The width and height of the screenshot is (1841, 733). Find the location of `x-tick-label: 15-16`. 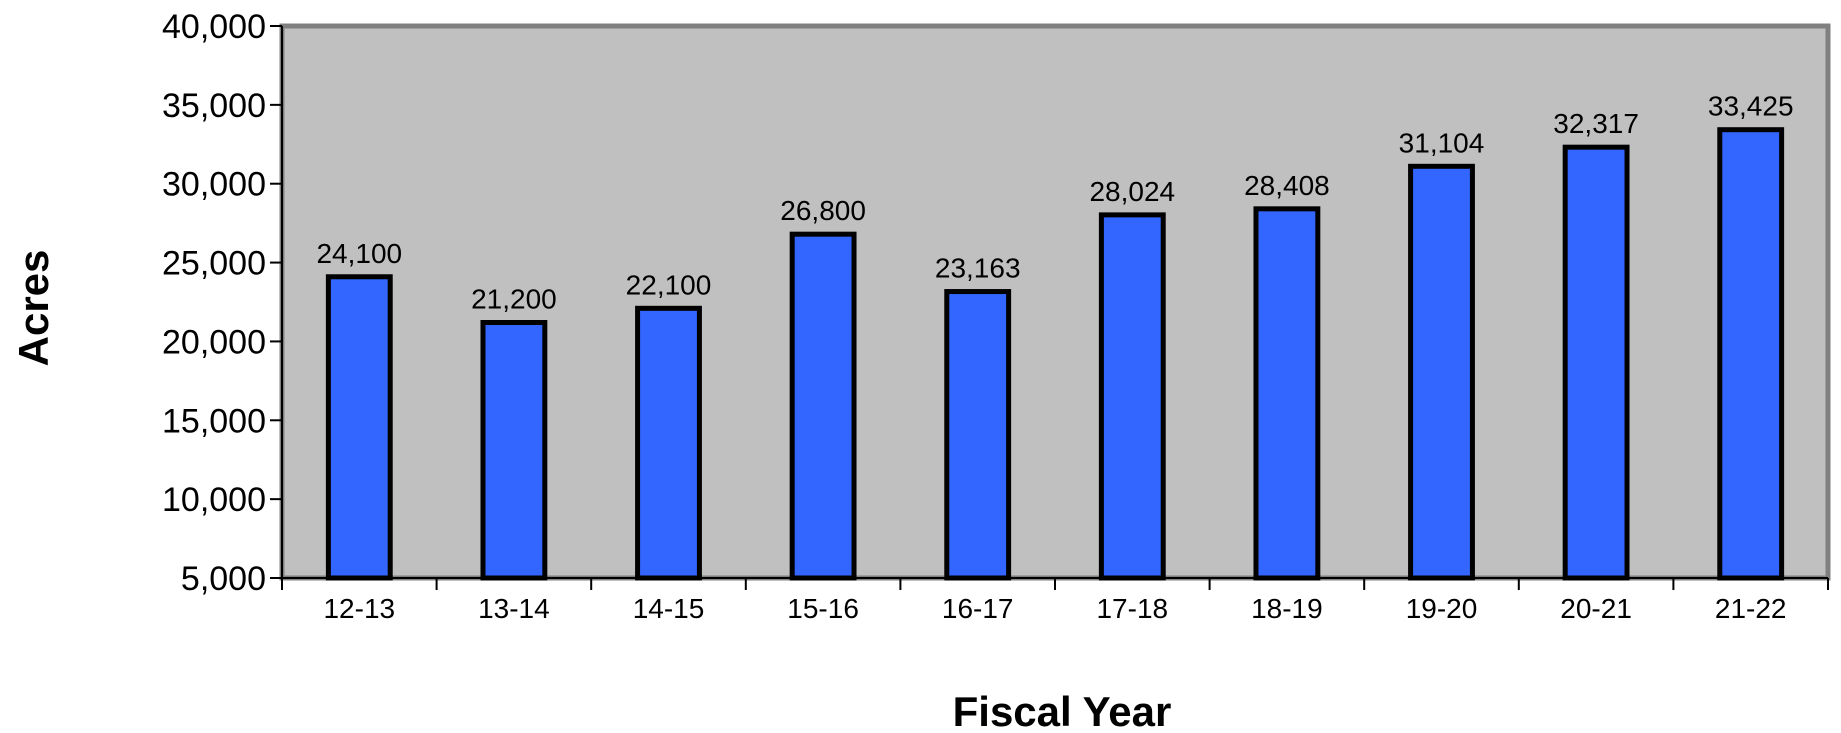

x-tick-label: 15-16 is located at coordinates (823, 608).